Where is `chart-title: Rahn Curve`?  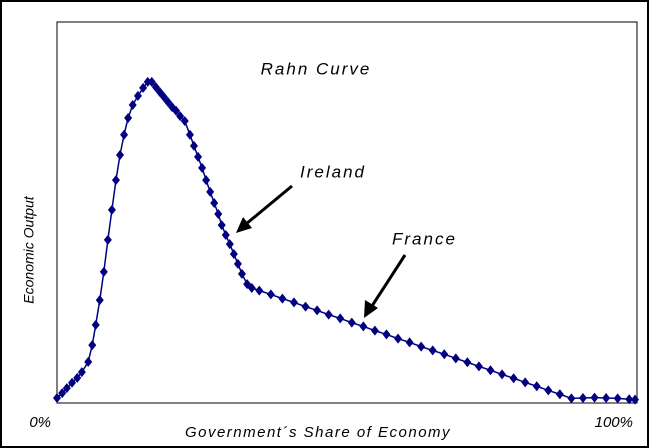 chart-title: Rahn Curve is located at coordinates (316, 68).